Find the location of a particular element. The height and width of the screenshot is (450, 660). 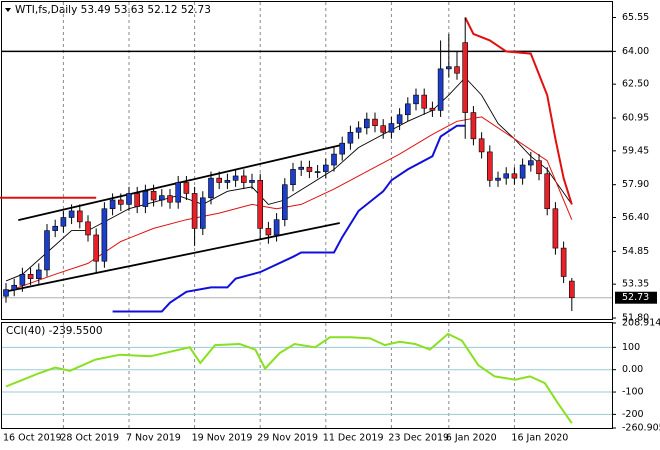

y-tick-label: 64.00 is located at coordinates (635, 51).